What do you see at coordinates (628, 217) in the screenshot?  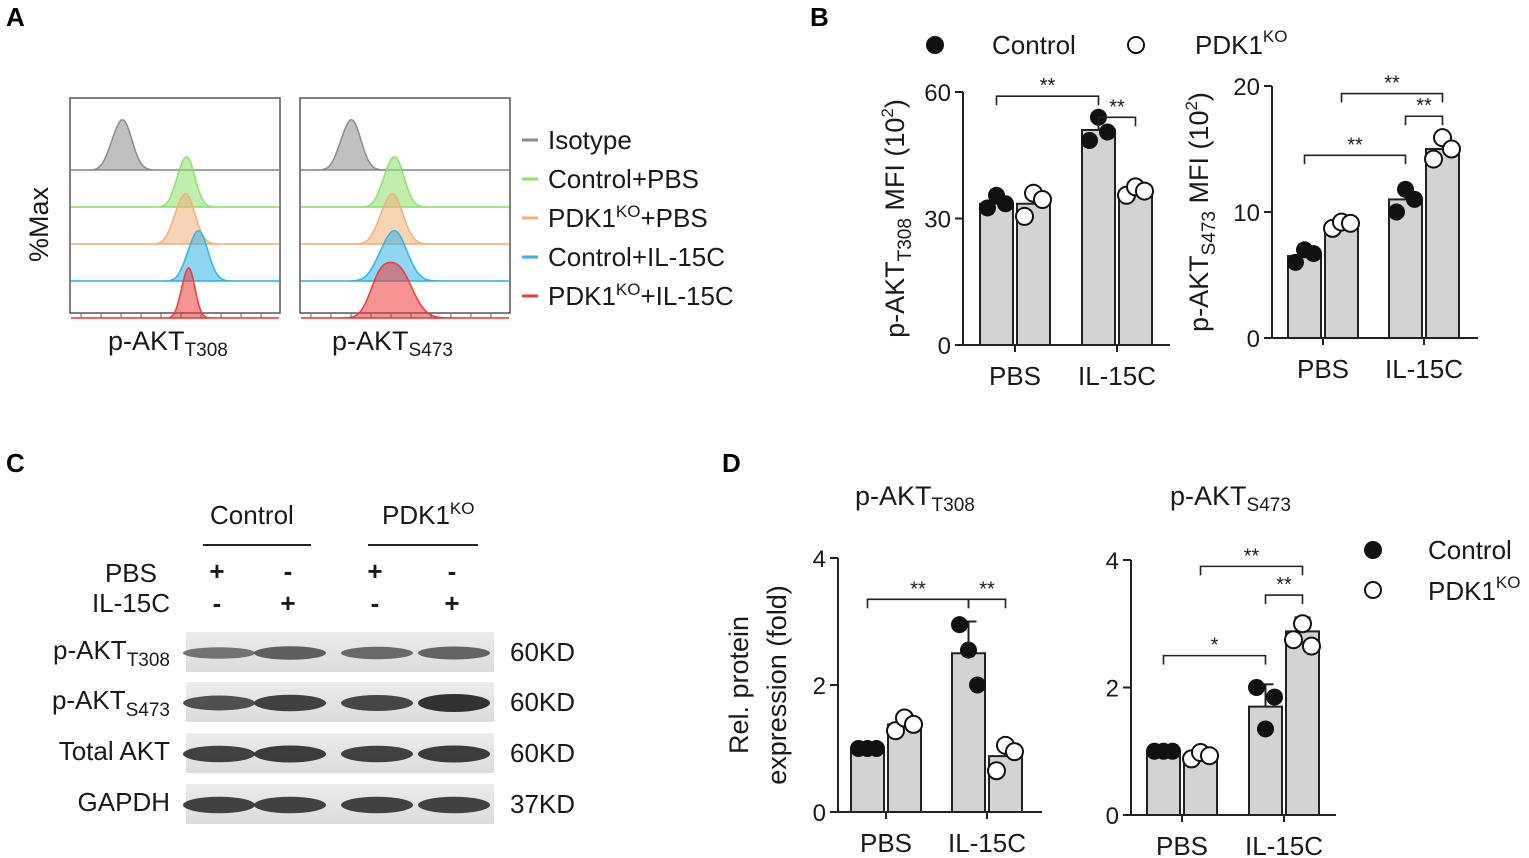 I see `flow-legend-label-pdk1ko_pbs: PDK1KO+PBS` at bounding box center [628, 217].